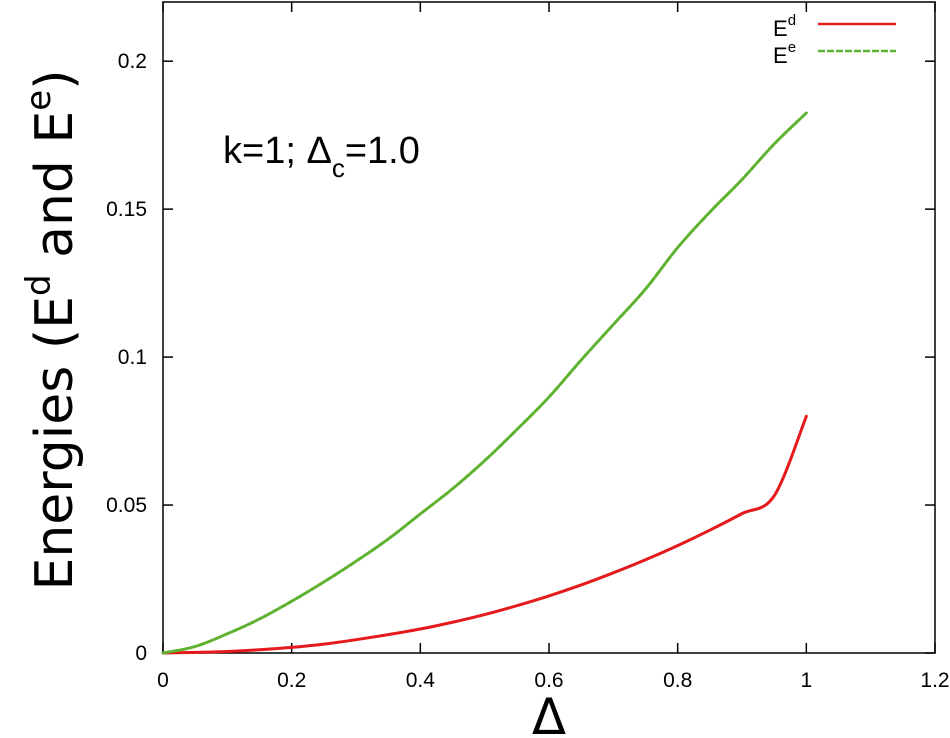 This screenshot has height=738, width=950. I want to click on parameter-annotation: k=1; Δc=1.0, so click(321, 156).